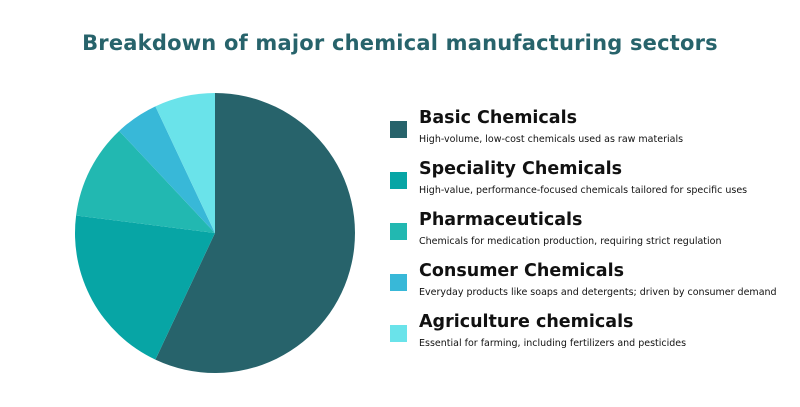 This screenshot has height=407, width=800. I want to click on pie-slice-consumer-chemicals, so click(167, 169).